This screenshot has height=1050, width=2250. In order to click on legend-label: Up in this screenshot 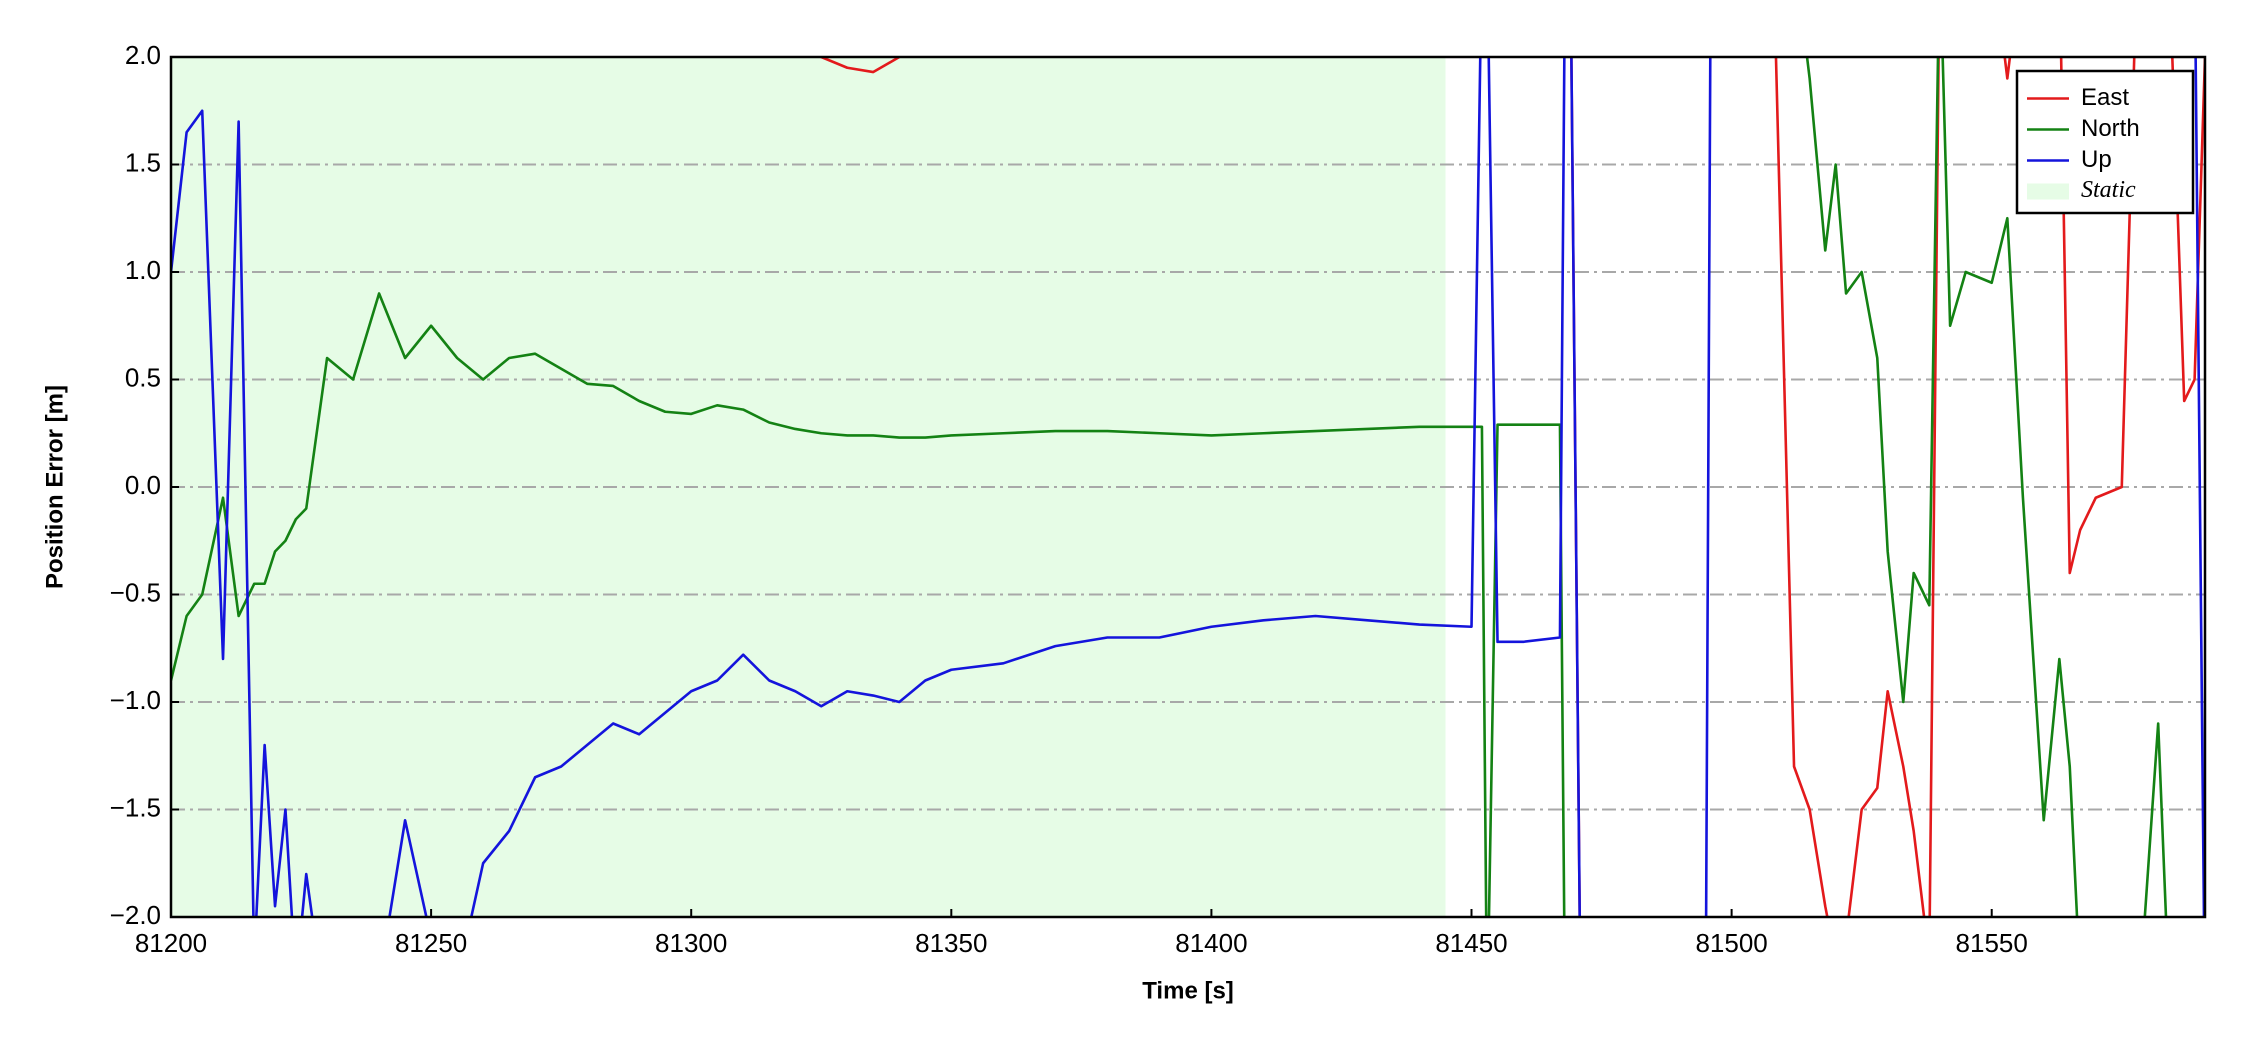, I will do `click(2096, 159)`.